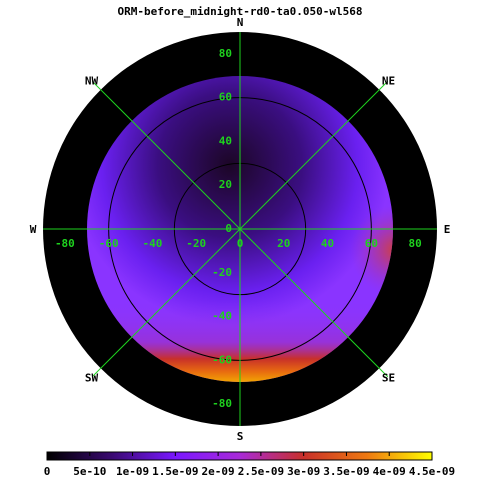 This screenshot has height=480, width=480. Describe the element at coordinates (447, 229) in the screenshot. I see `compass-label: E` at that location.